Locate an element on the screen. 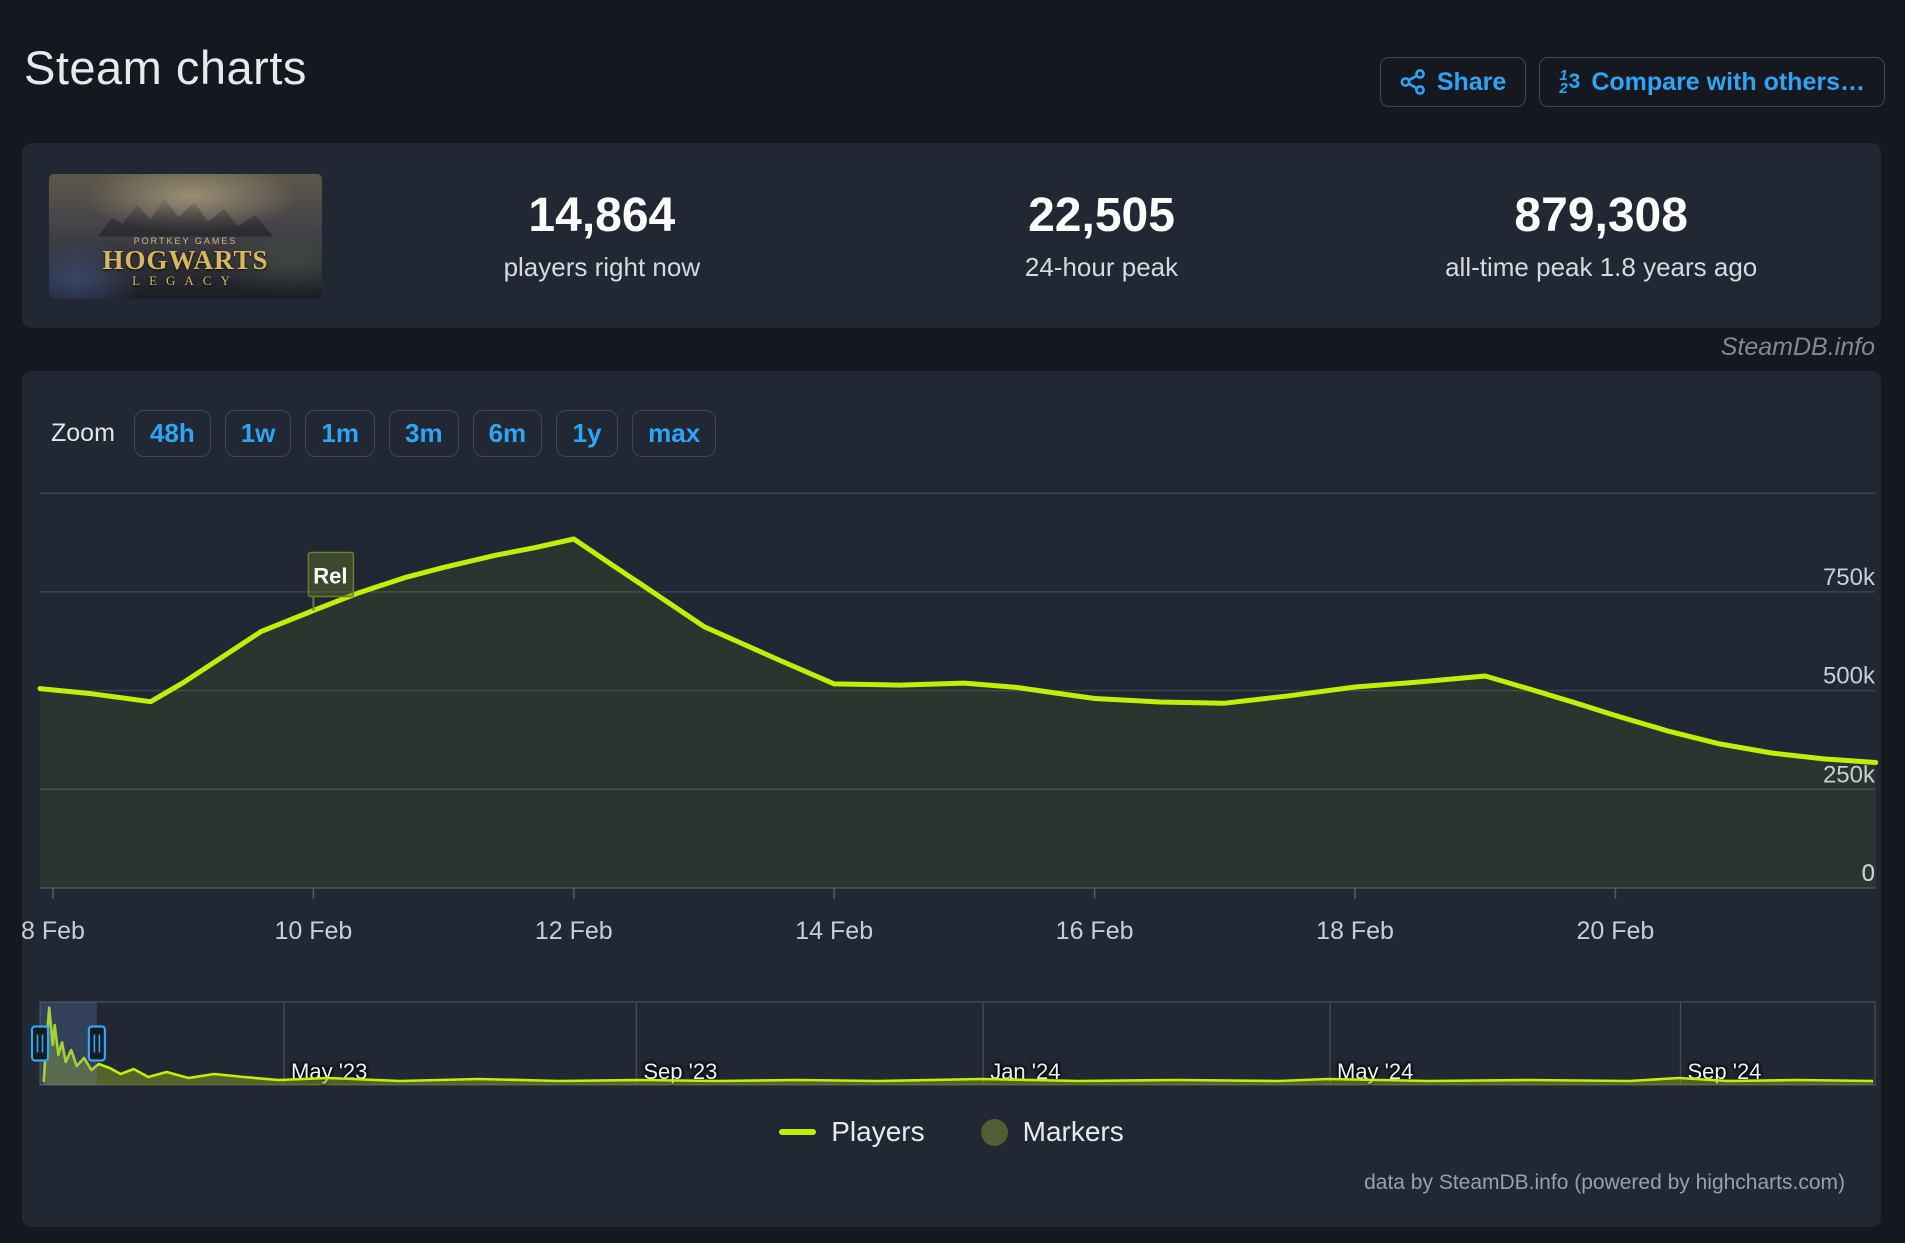 The width and height of the screenshot is (1905, 1243). x-tick-label: 18 Feb is located at coordinates (1355, 931).